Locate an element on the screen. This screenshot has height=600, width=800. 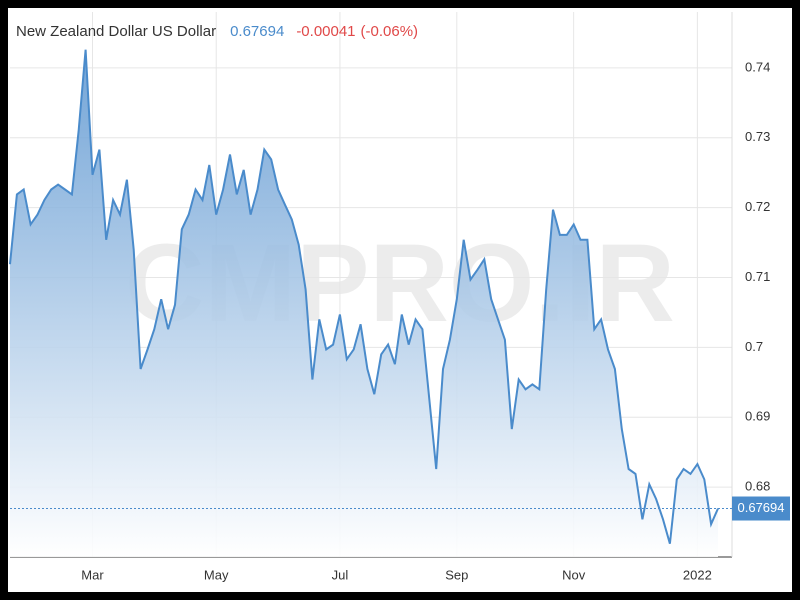
x-tick-label: Nov is located at coordinates (574, 574).